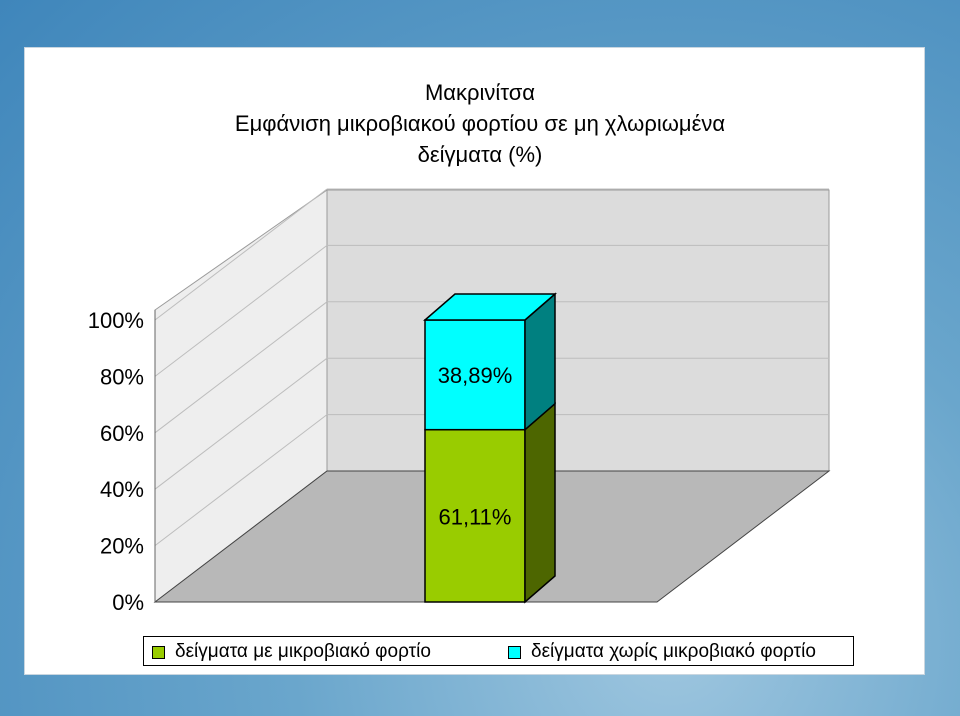  I want to click on legend-label-with-load: δείγματα με μικροβιακό φορτίο, so click(303, 651).